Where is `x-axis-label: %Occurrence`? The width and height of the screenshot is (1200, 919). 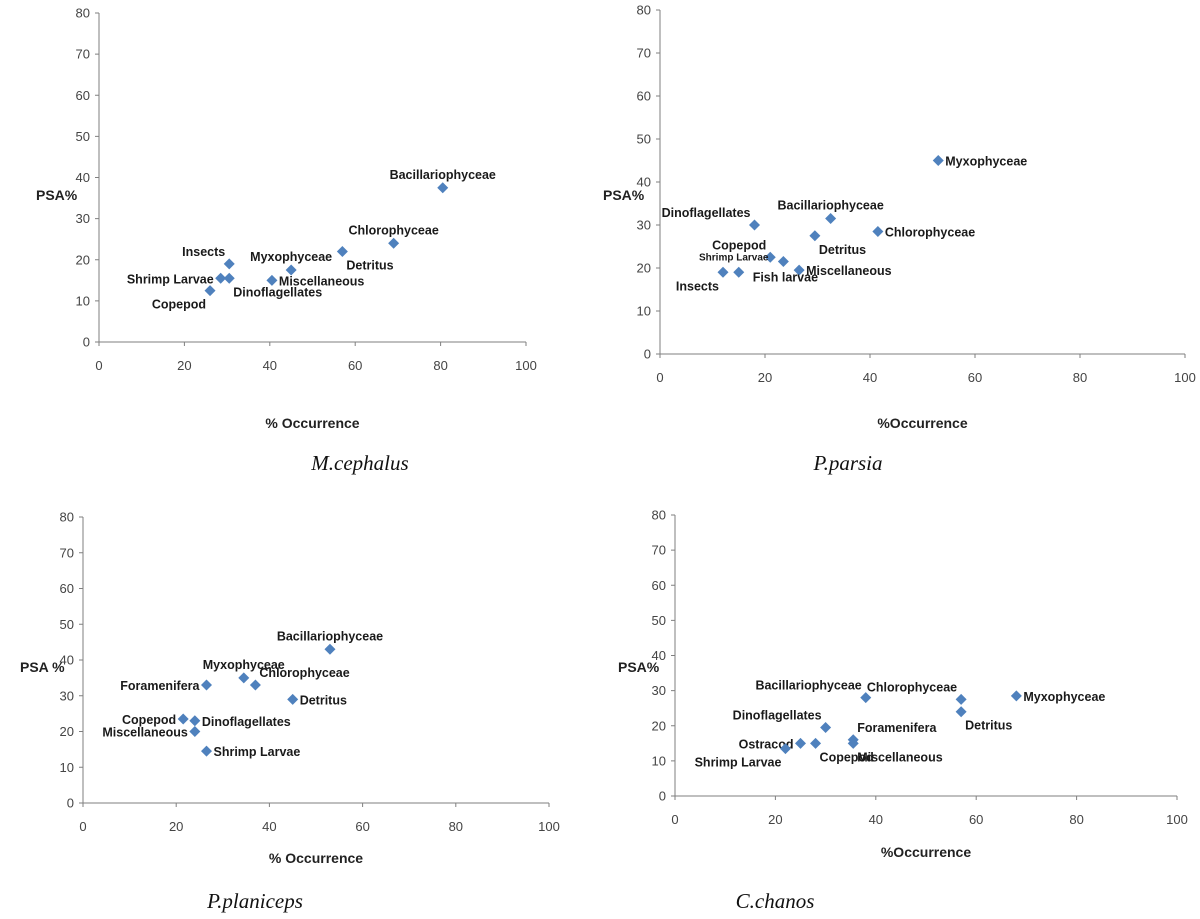 x-axis-label: %Occurrence is located at coordinates (922, 423).